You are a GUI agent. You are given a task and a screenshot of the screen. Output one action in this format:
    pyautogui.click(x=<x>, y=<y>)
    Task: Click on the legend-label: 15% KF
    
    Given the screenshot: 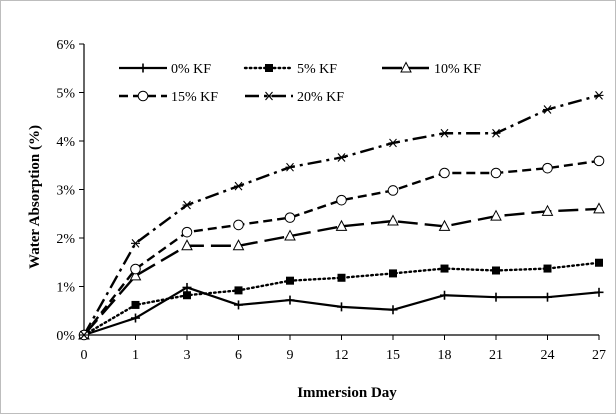 What is the action you would take?
    pyautogui.click(x=194, y=97)
    